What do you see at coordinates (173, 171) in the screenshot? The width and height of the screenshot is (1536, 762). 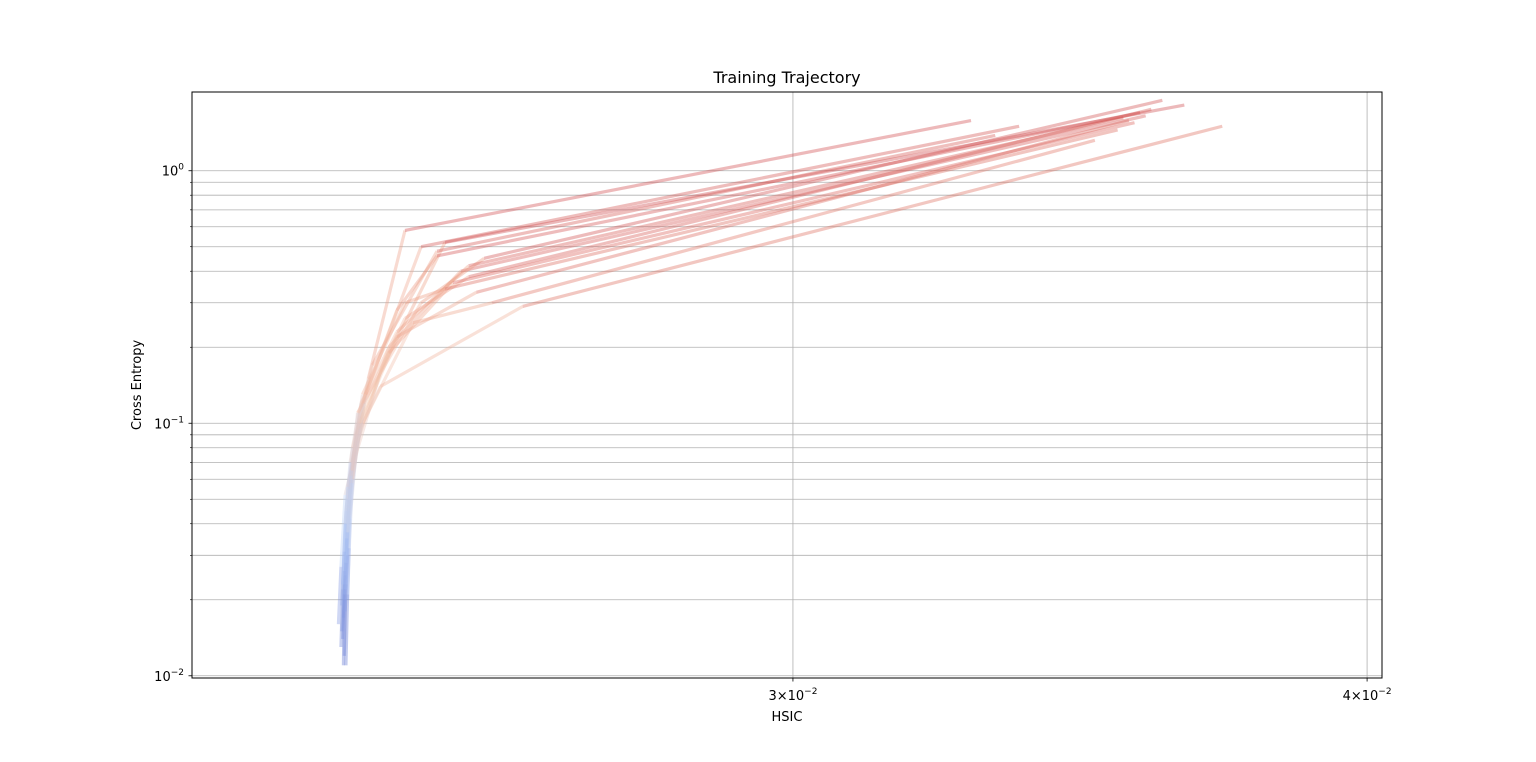 I see `y-tick-label: 10⁰` at bounding box center [173, 171].